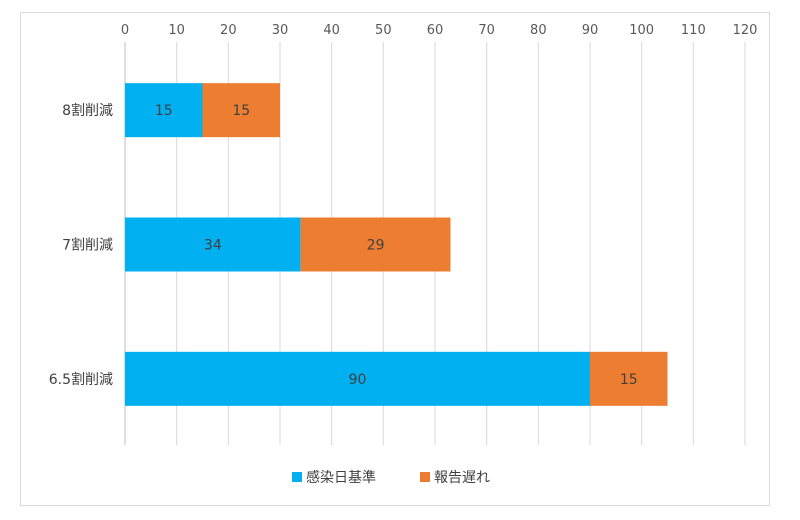 The height and width of the screenshot is (520, 800). Describe the element at coordinates (87, 245) in the screenshot. I see `category-label: 7割削減` at that location.